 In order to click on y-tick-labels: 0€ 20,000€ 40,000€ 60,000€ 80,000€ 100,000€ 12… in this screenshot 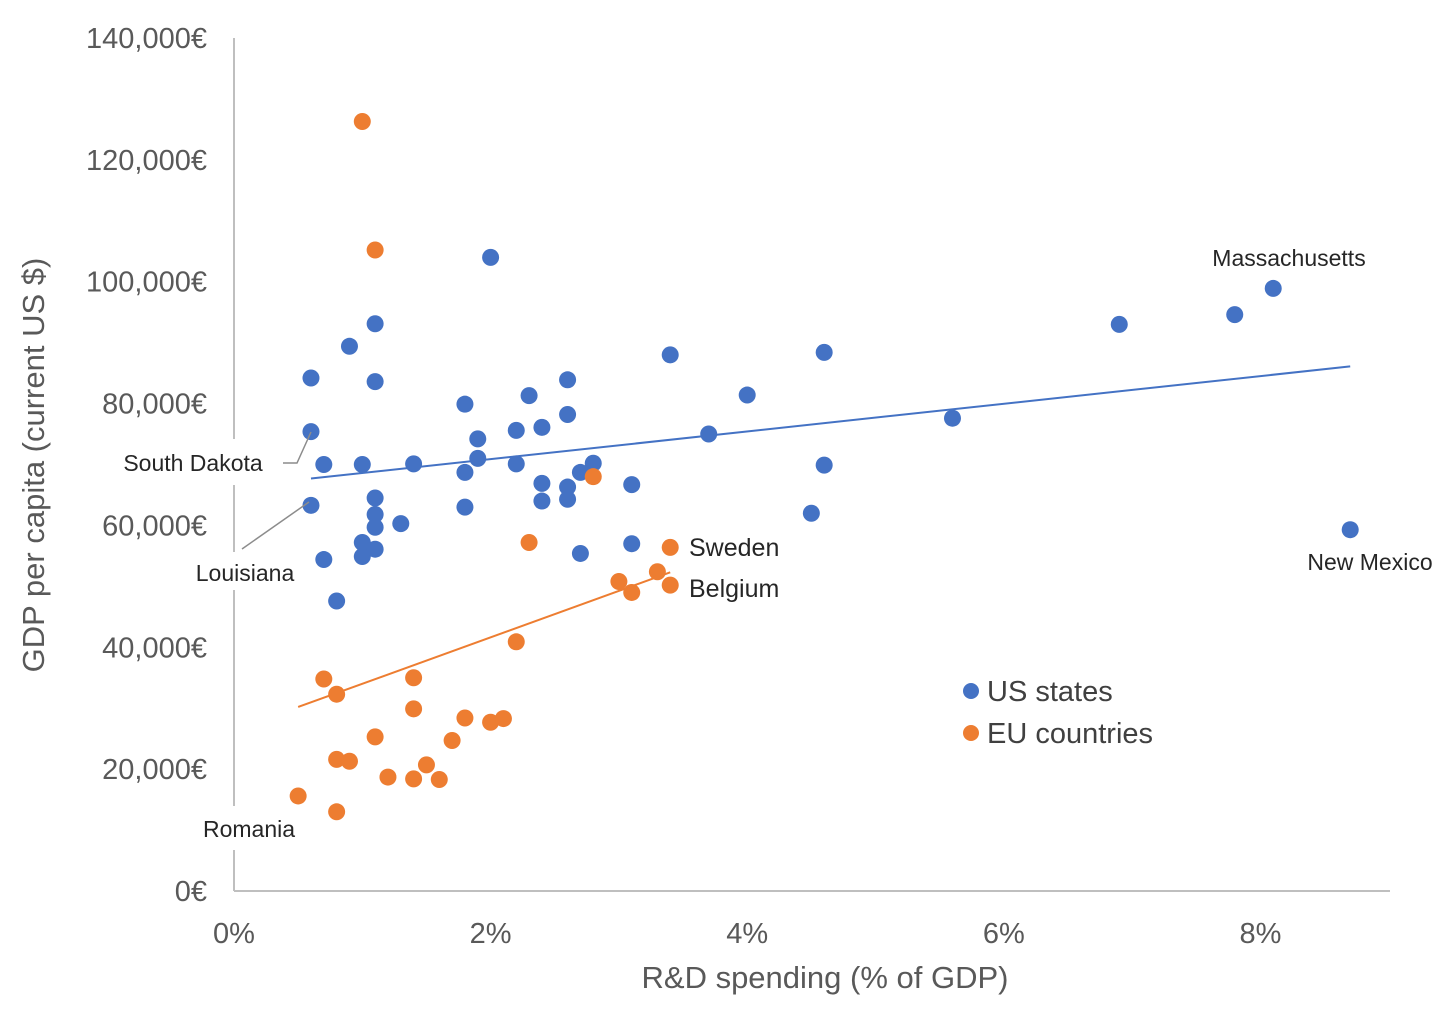, I will do `click(146, 465)`.